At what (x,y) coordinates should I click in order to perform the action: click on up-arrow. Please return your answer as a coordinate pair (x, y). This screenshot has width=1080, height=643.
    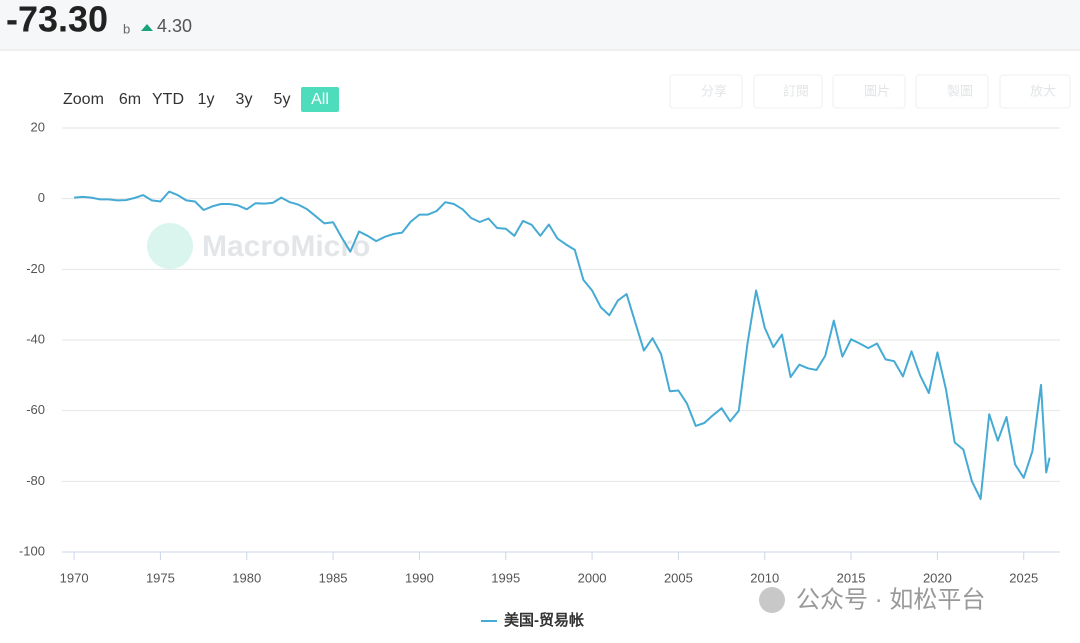
    Looking at the image, I should click on (147, 27).